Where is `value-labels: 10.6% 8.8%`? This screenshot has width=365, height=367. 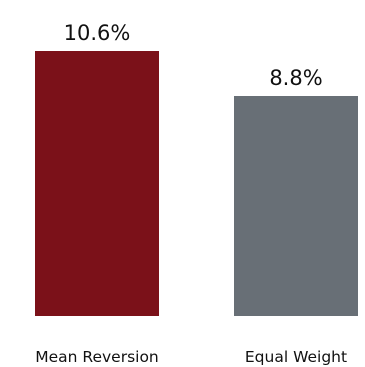
value-labels: 10.6% 8.8% is located at coordinates (193, 55).